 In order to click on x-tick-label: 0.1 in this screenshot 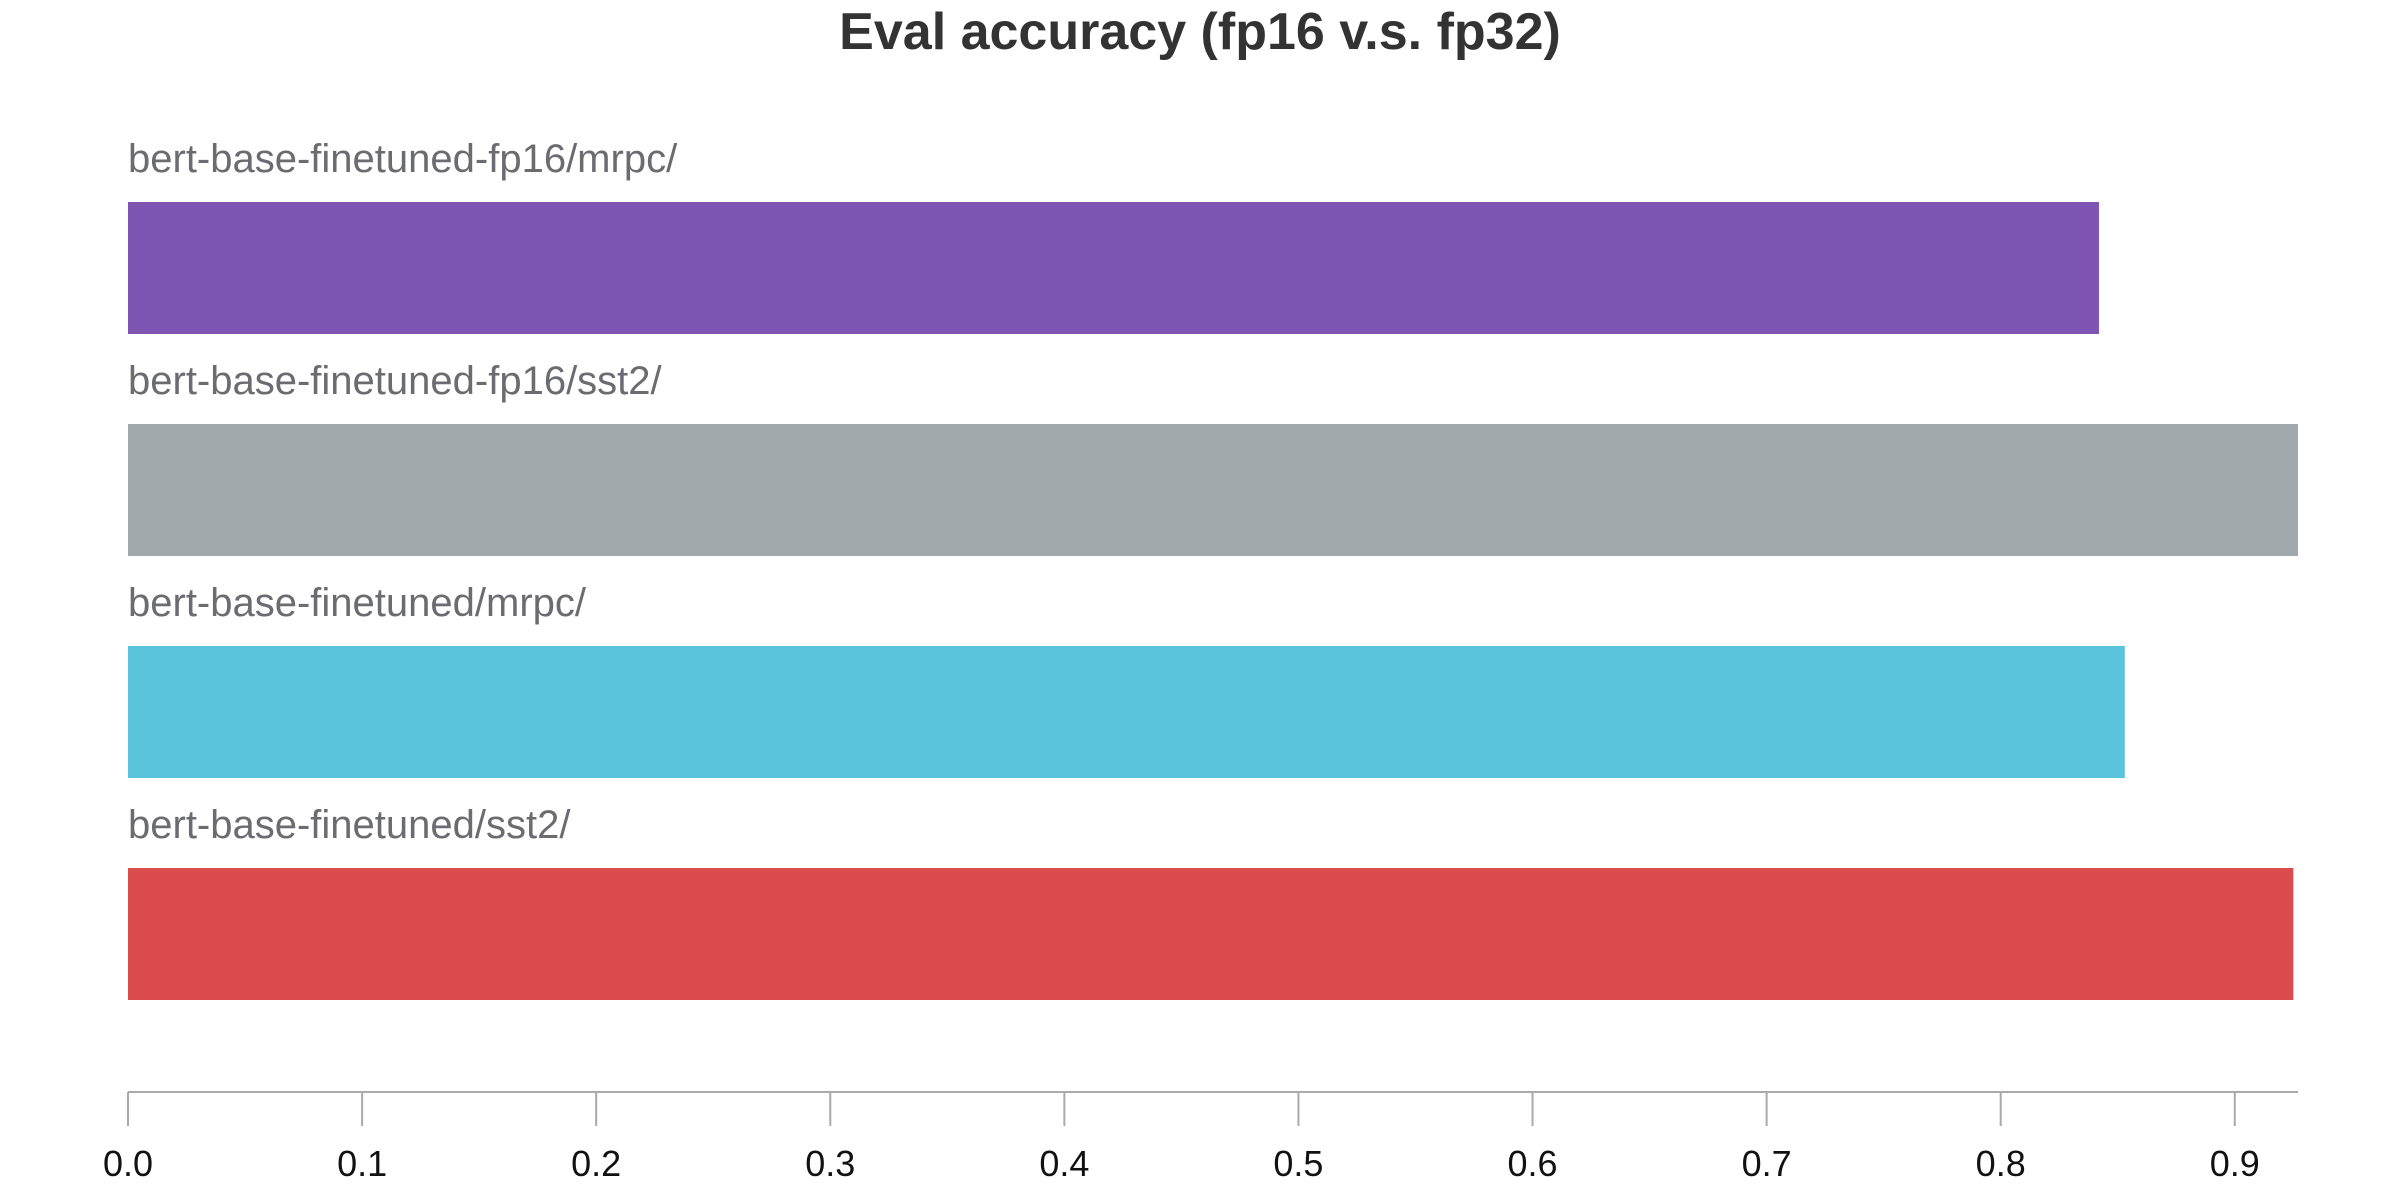, I will do `click(362, 1163)`.